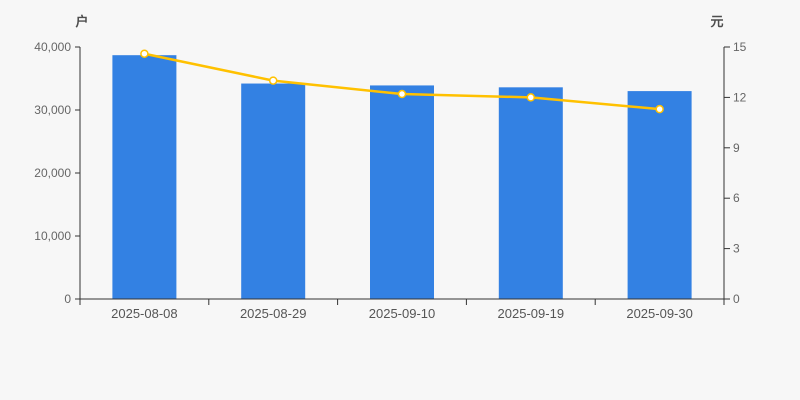 This screenshot has height=400, width=800. What do you see at coordinates (402, 313) in the screenshot?
I see `x-axis-category-label: 2025-09-10` at bounding box center [402, 313].